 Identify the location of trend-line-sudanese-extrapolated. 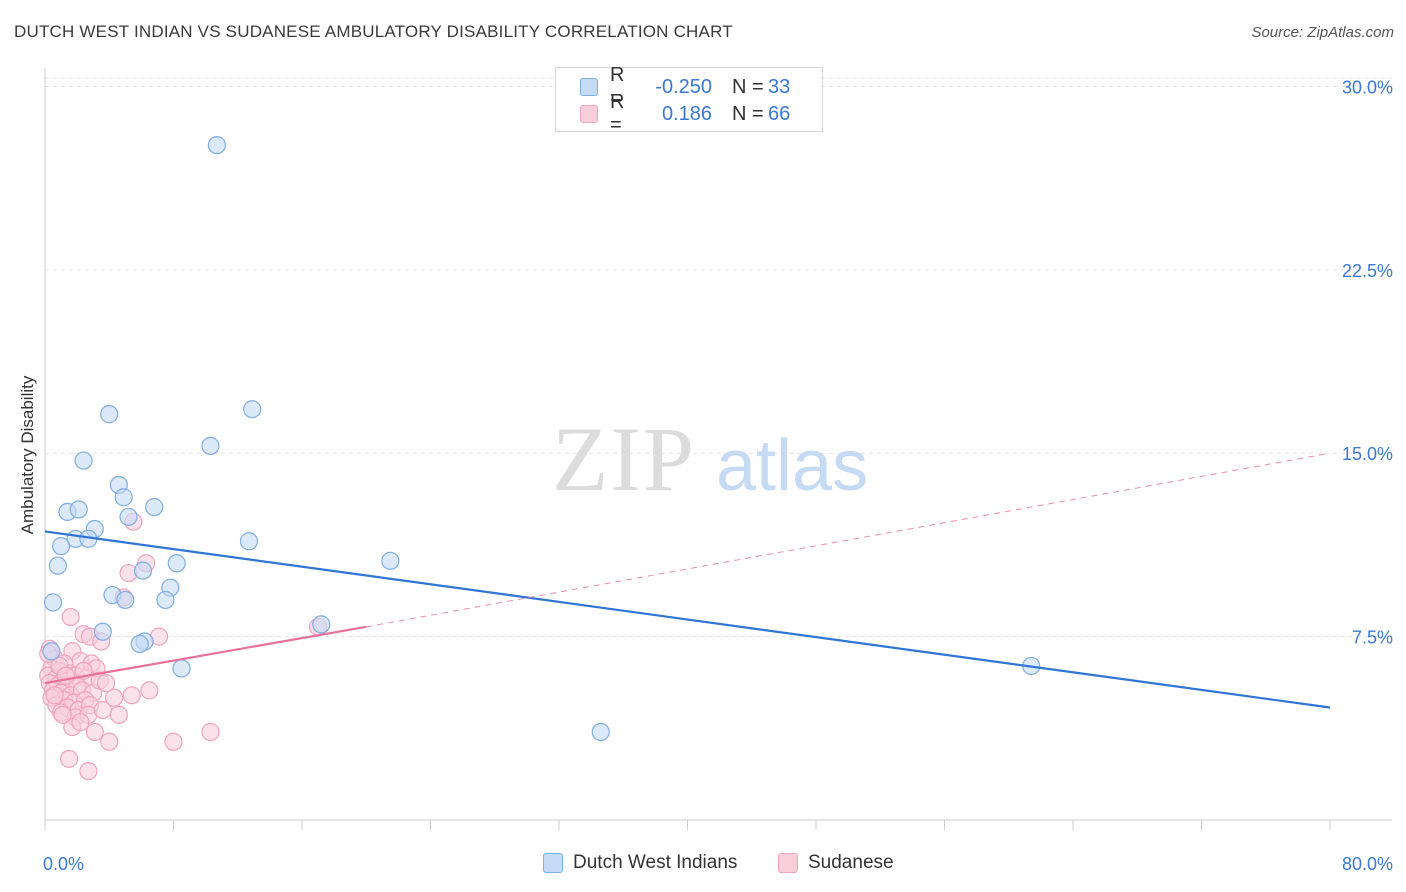
(848, 540).